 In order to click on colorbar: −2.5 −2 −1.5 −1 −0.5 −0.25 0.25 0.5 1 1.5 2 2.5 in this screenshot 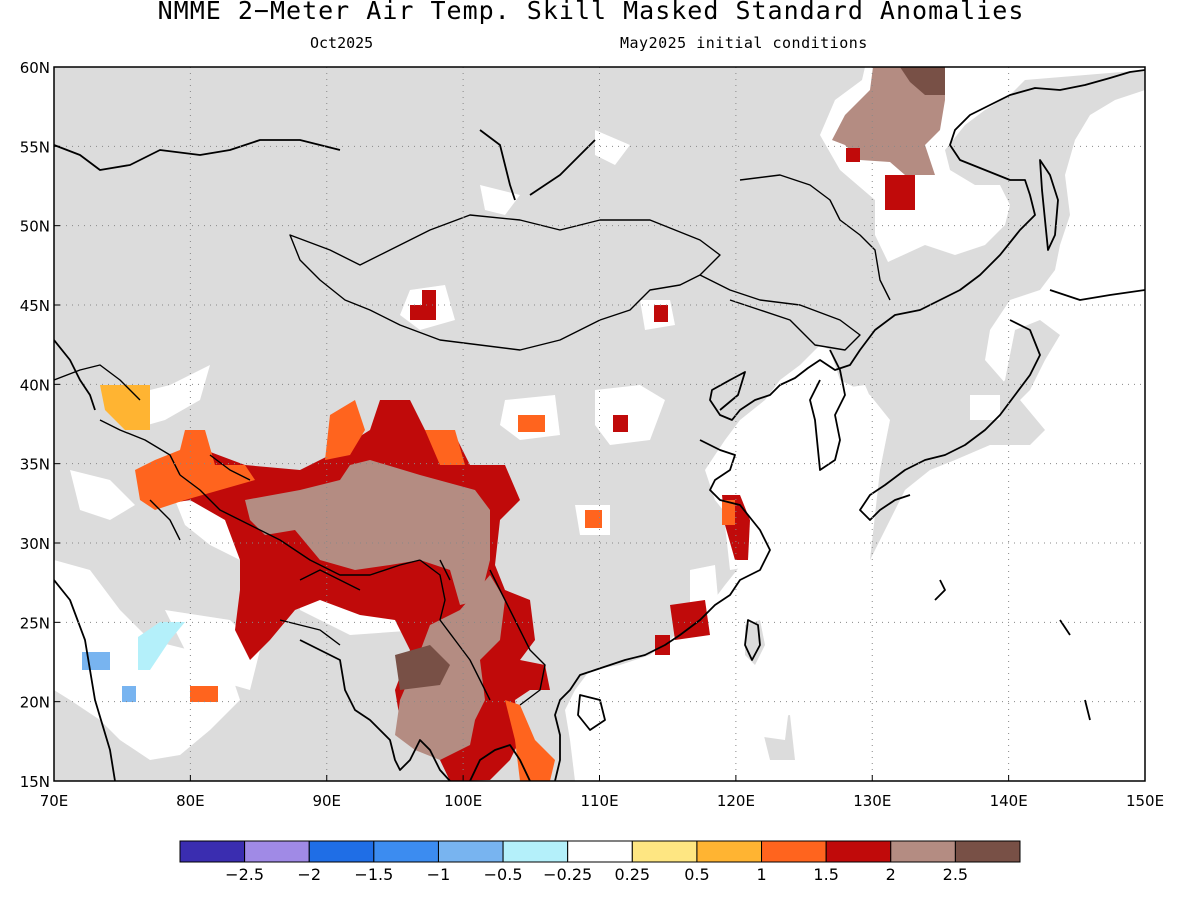, I will do `click(600, 862)`.